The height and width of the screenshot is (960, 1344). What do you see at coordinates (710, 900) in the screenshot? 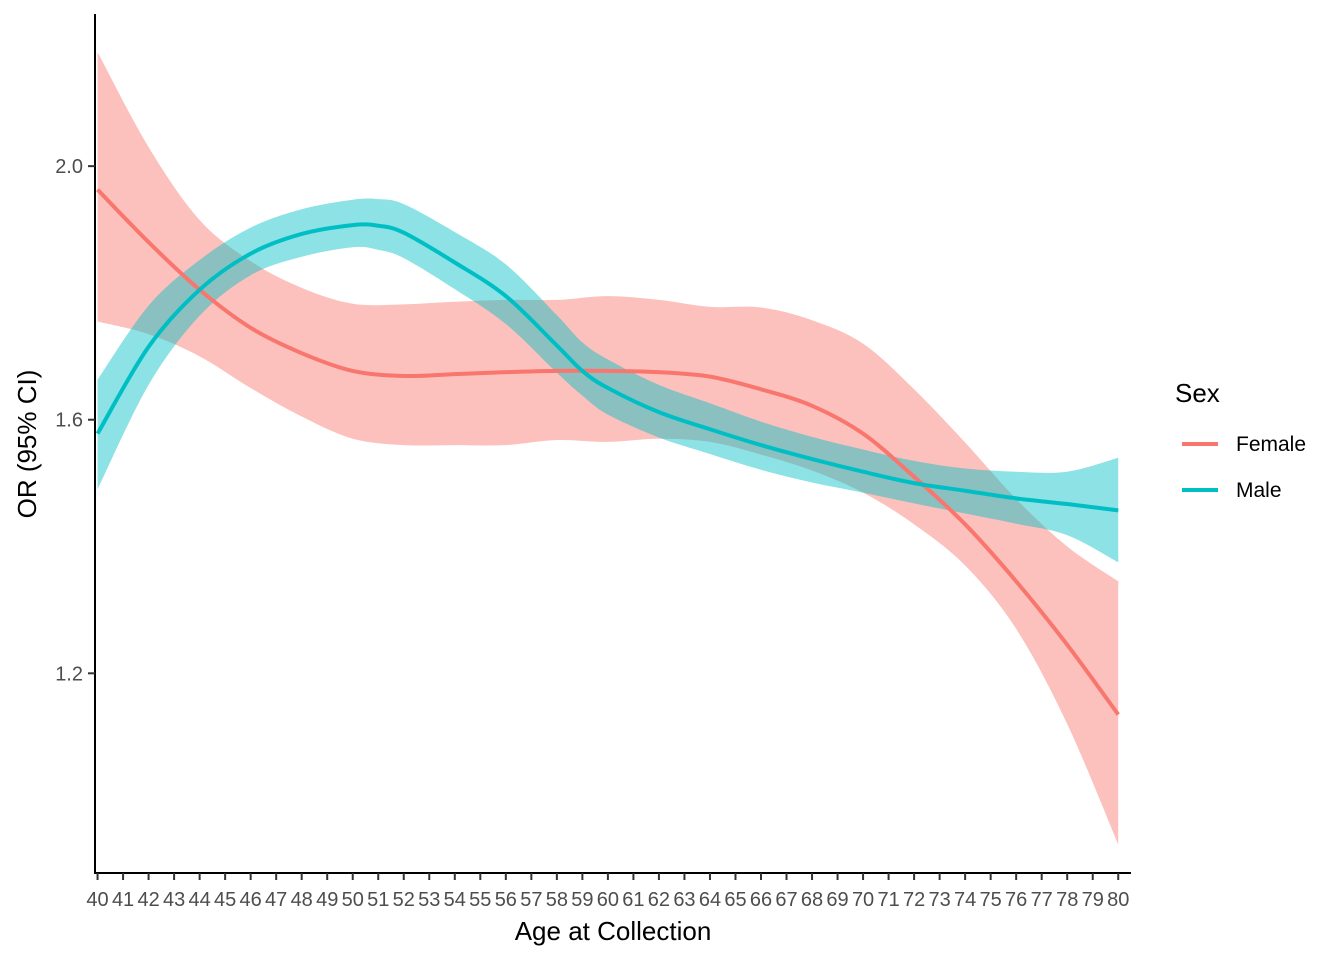
I see `x-tick-label: 64` at bounding box center [710, 900].